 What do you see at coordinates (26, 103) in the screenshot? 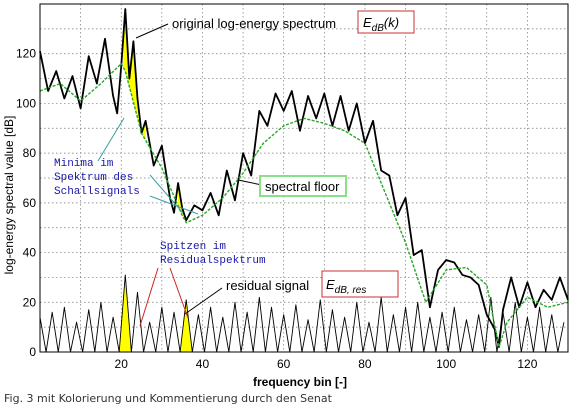
I see `y-tick-label: 100` at bounding box center [26, 103].